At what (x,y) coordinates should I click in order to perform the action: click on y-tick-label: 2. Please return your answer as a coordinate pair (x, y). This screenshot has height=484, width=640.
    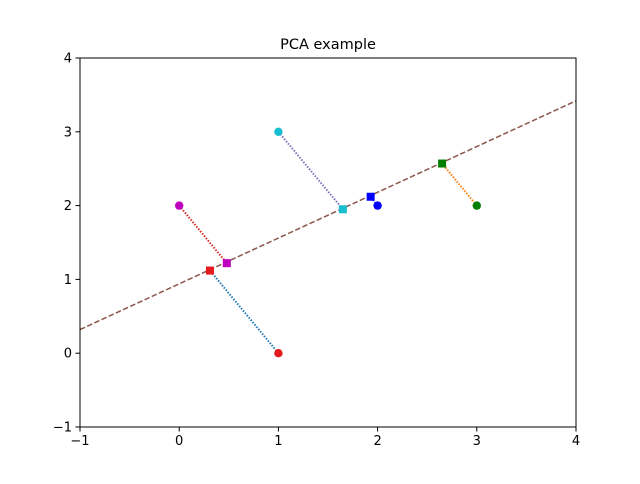
    Looking at the image, I should click on (68, 206).